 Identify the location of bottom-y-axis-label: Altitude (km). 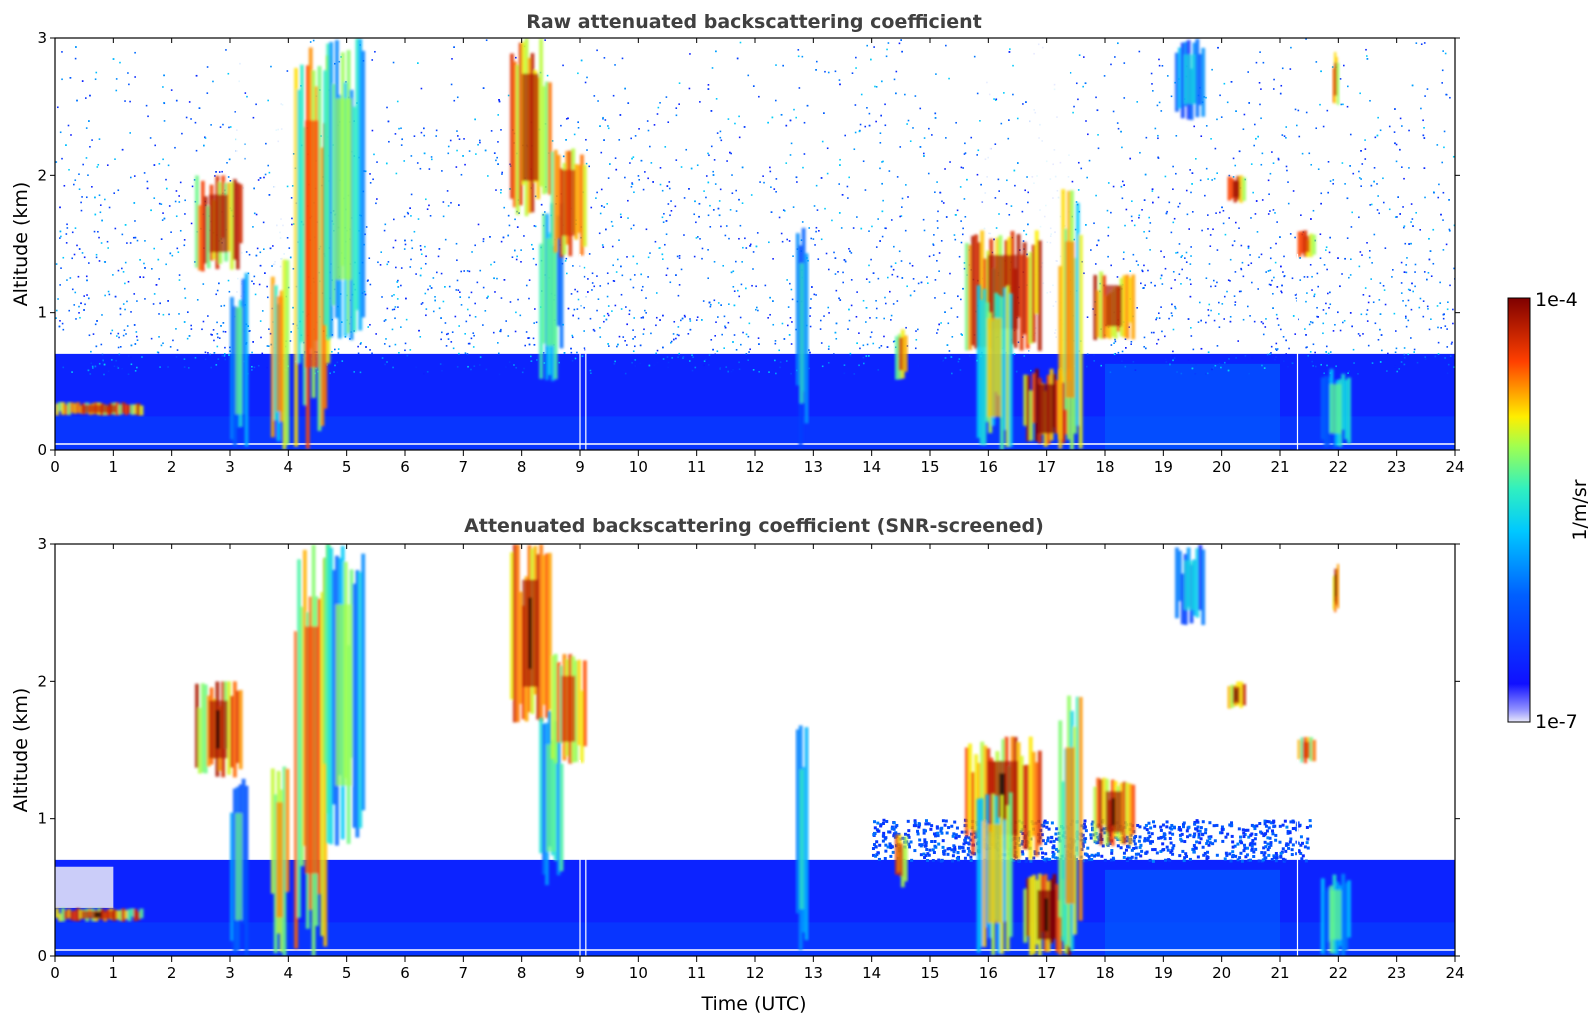
(21, 750).